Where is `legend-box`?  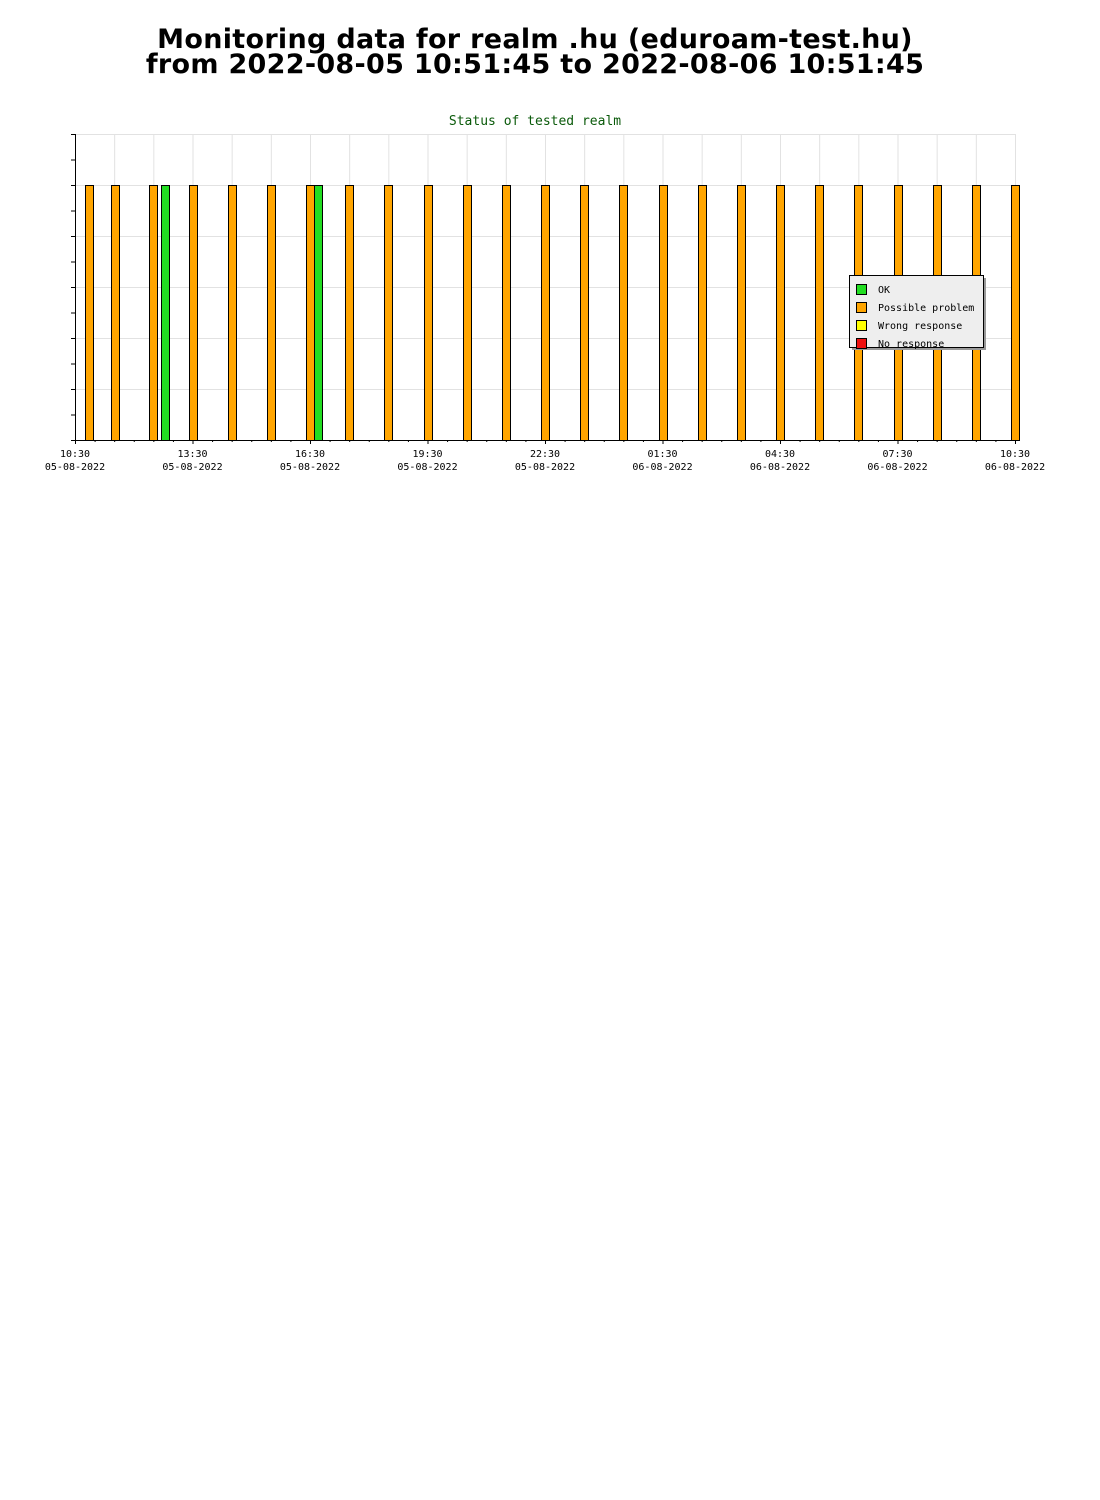 legend-box is located at coordinates (916, 311).